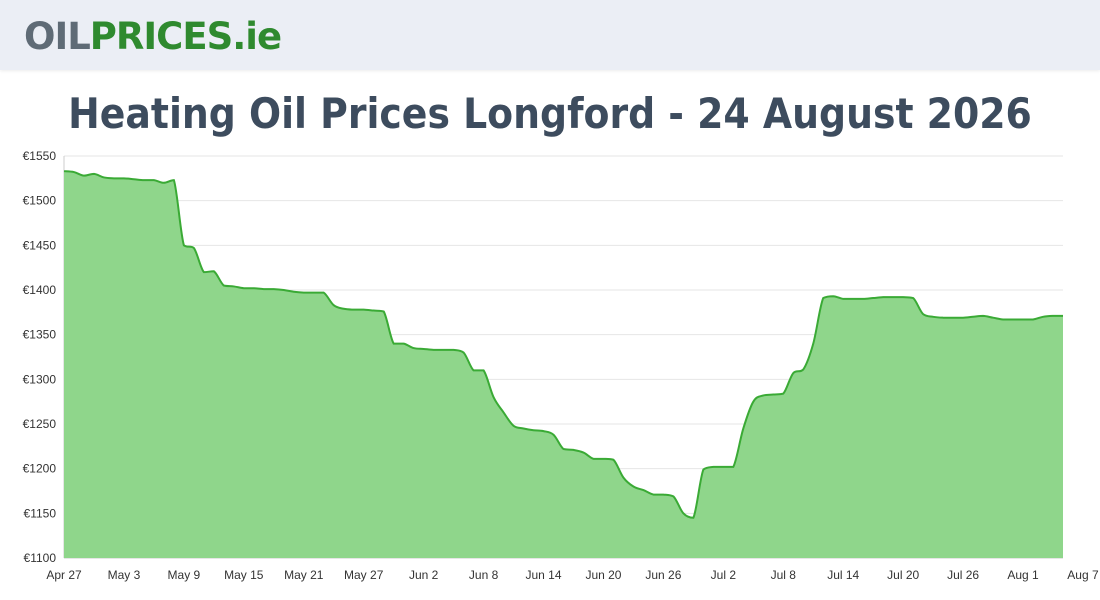 The height and width of the screenshot is (600, 1100). What do you see at coordinates (550, 35) in the screenshot?
I see `site-header: OILPRICES.ie` at bounding box center [550, 35].